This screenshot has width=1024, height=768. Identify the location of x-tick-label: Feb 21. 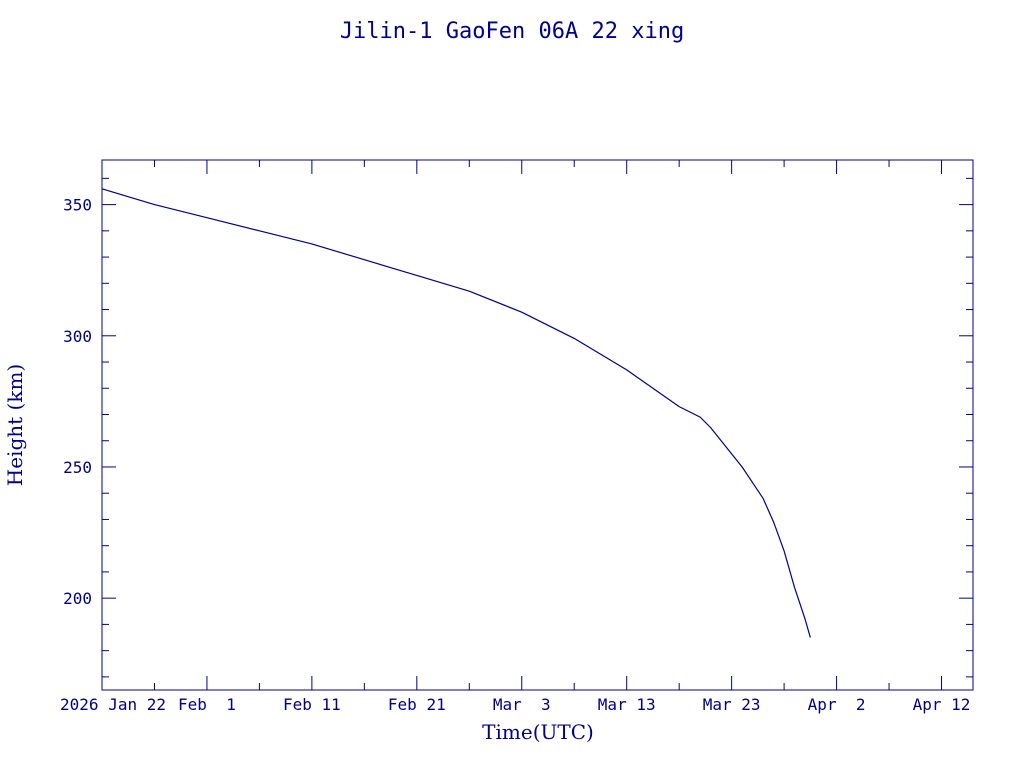
(417, 704).